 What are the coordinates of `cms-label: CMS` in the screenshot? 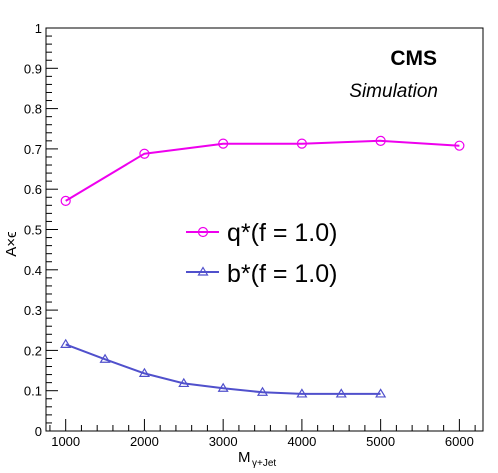 It's located at (413, 58).